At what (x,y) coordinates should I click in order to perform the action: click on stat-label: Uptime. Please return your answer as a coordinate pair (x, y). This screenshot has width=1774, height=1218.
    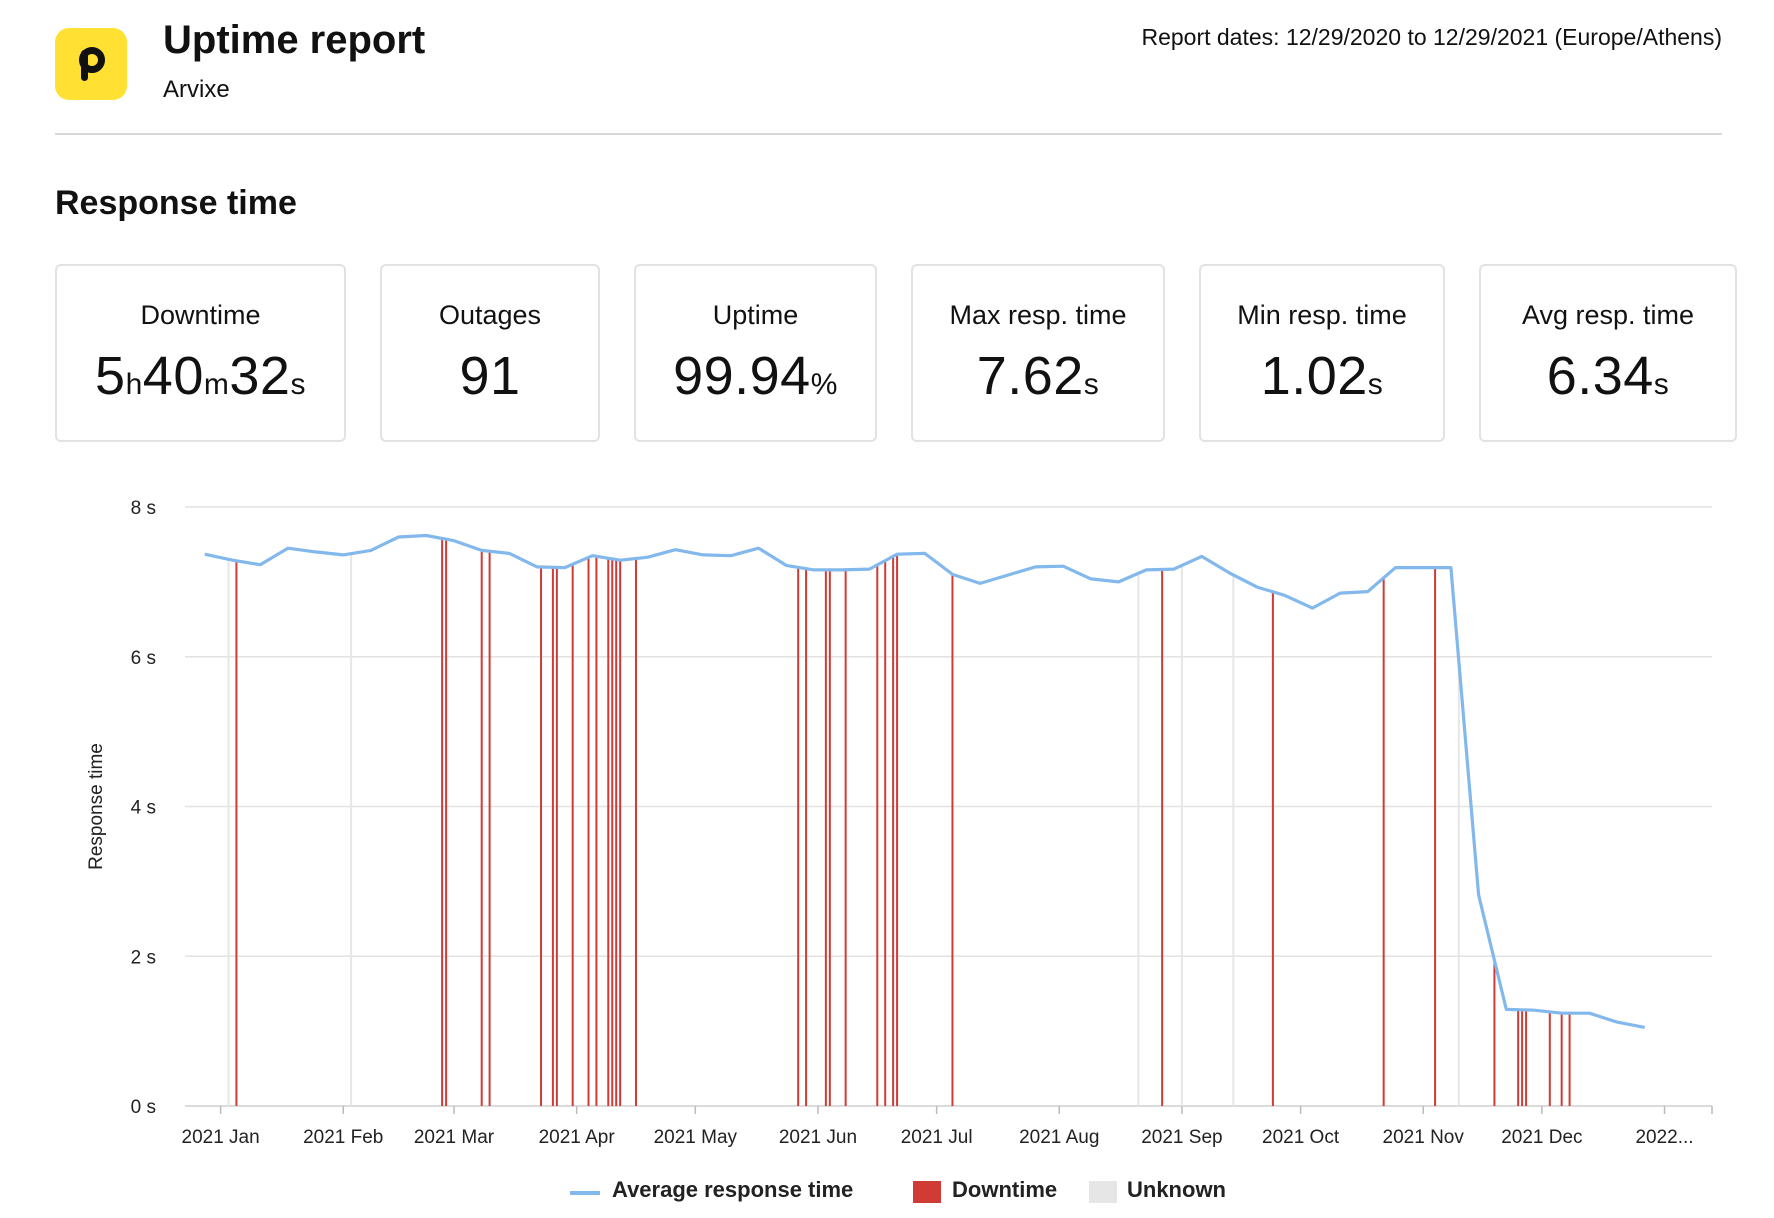
    Looking at the image, I should click on (755, 315).